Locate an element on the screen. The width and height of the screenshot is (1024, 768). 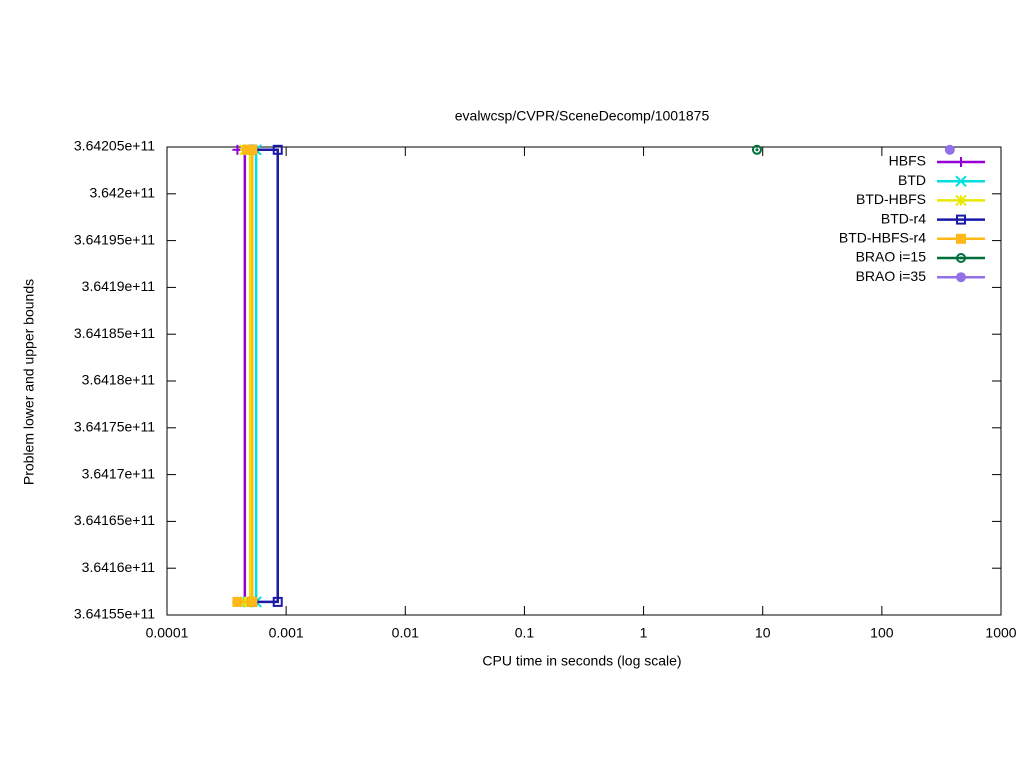
x-tick-label: 0.001 is located at coordinates (286, 633).